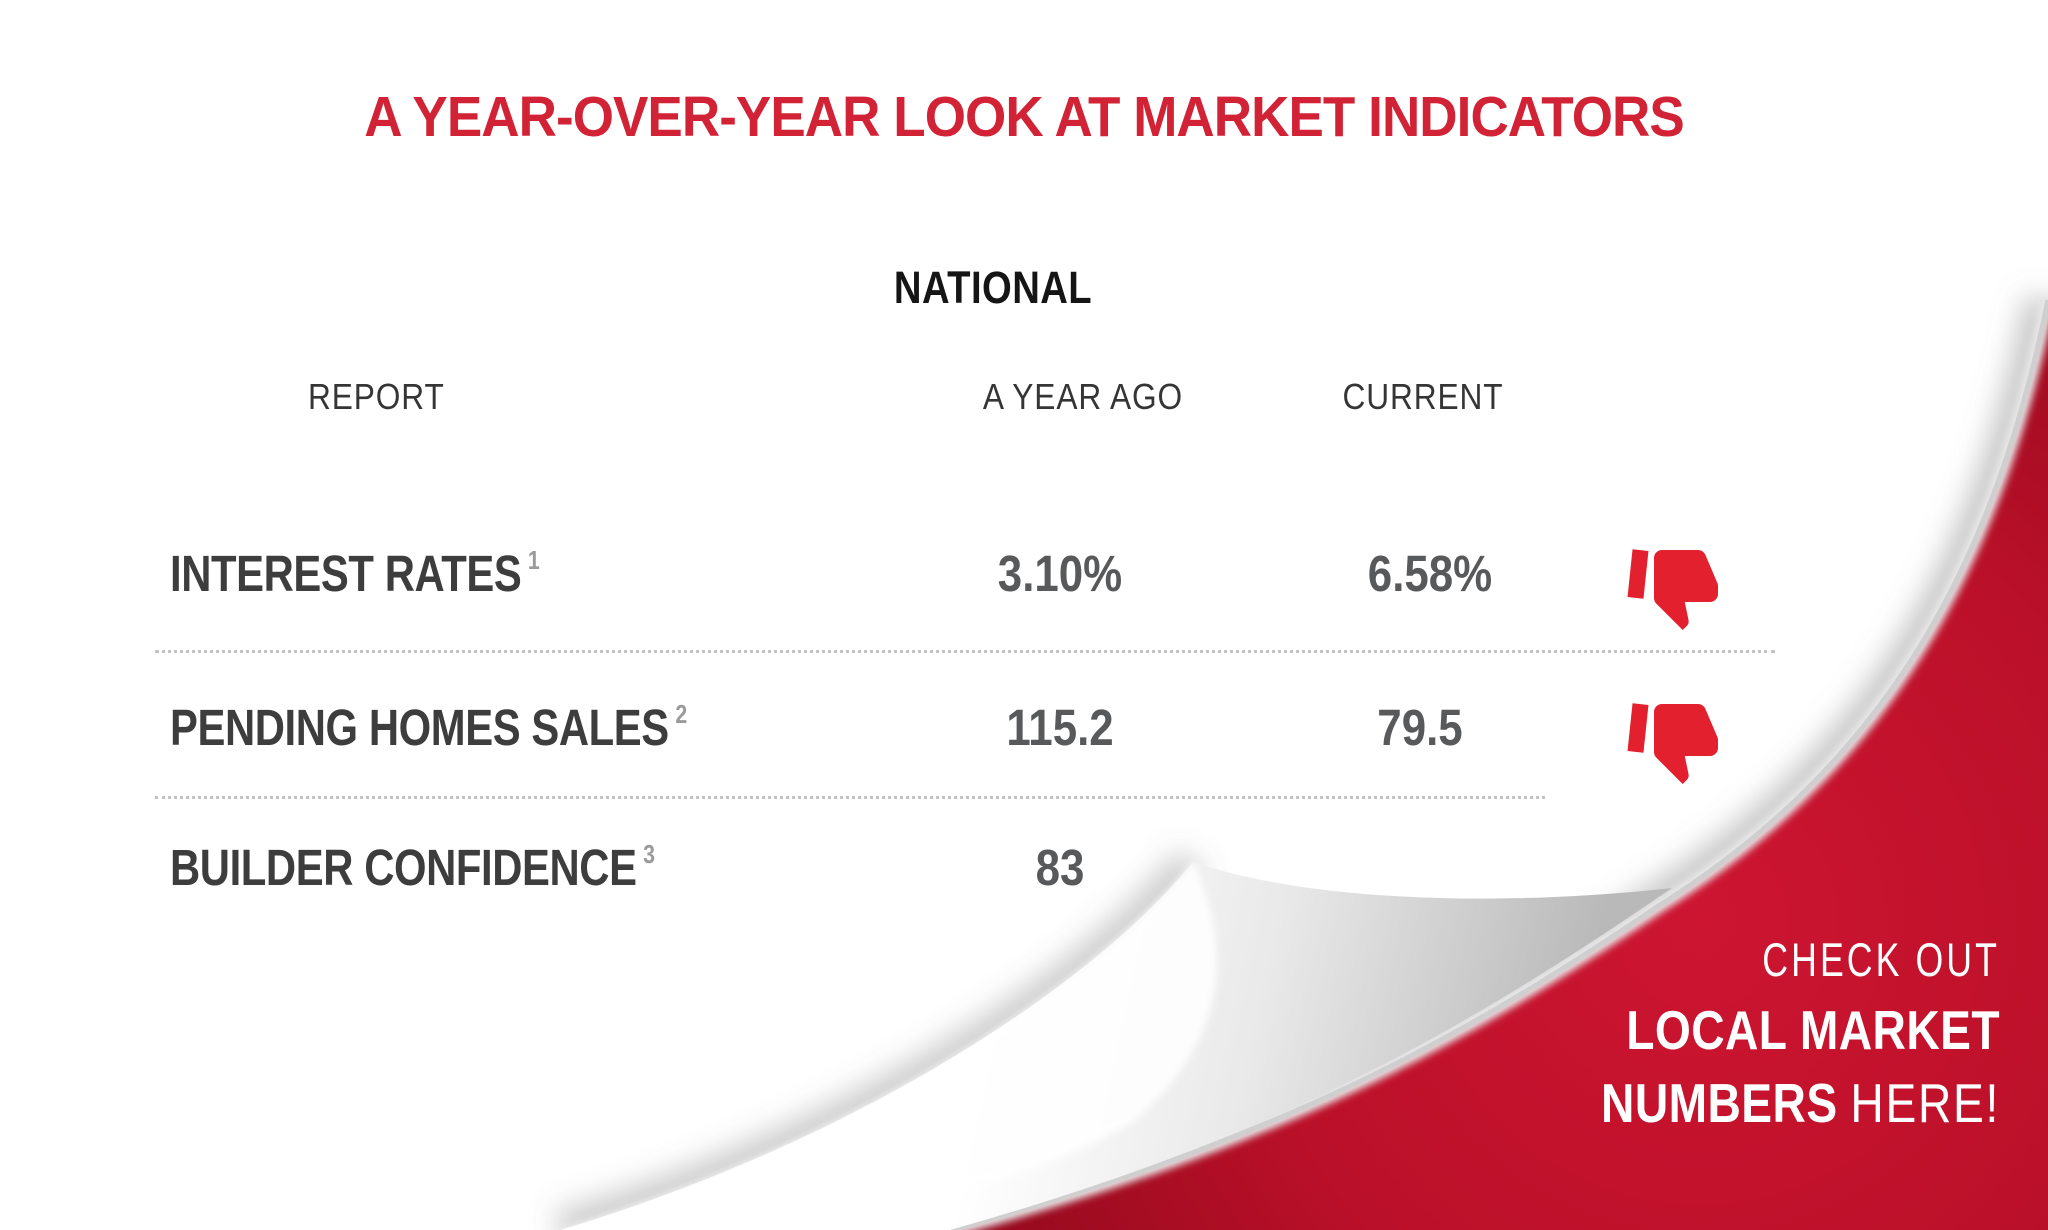 This screenshot has height=1230, width=2048. Describe the element at coordinates (993, 287) in the screenshot. I see `section-label-national: NATIONAL` at that location.